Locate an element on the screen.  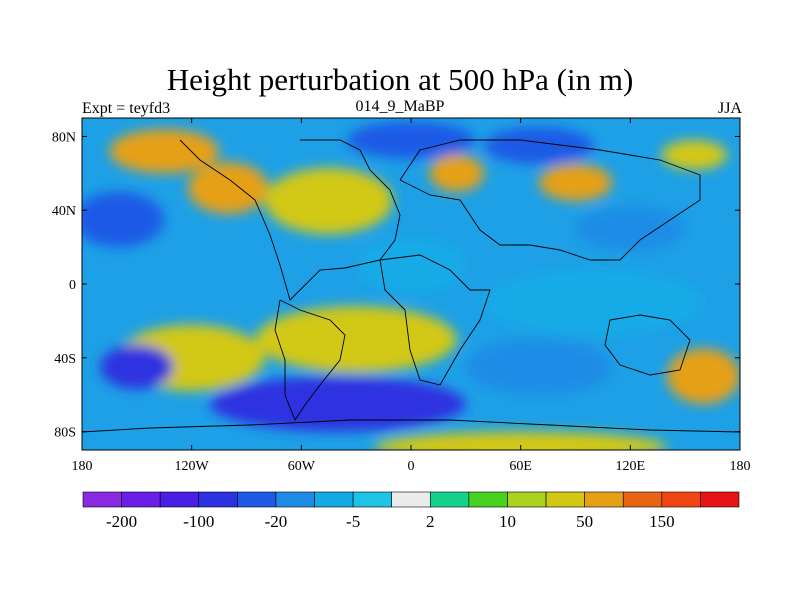
coastline-north-america is located at coordinates (290, 220).